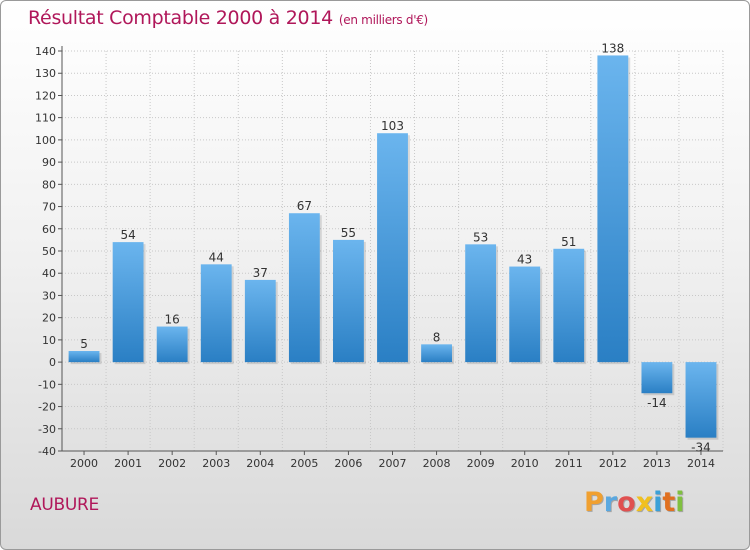  I want to click on y-tick-label: -10, so click(47, 384).